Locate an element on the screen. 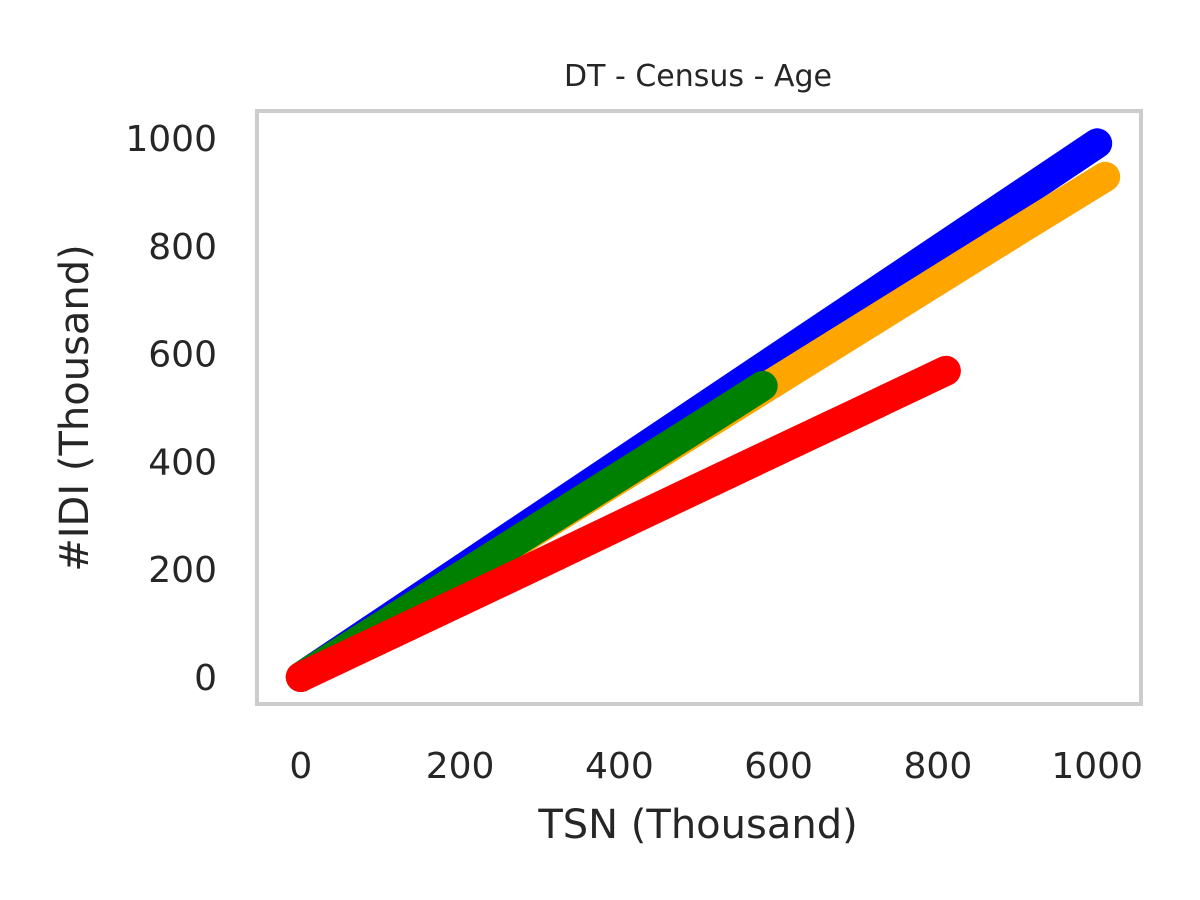 The image size is (1200, 900). y-axis-label: #IDI (Thousand) is located at coordinates (75, 408).